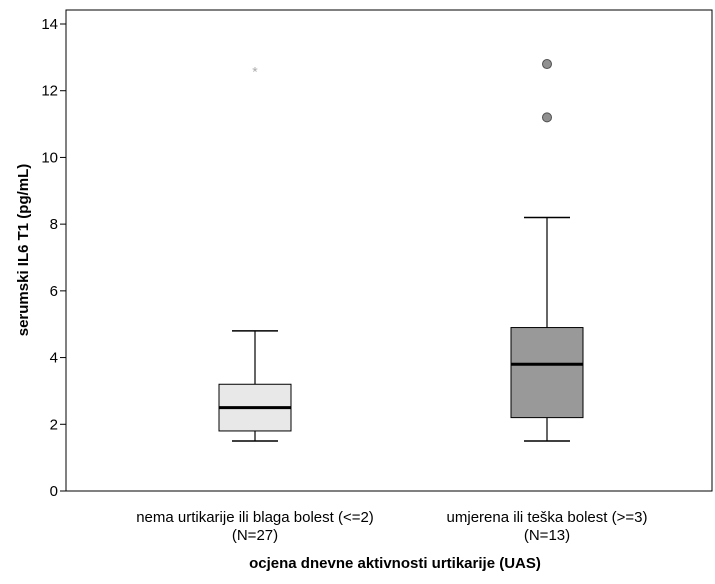  I want to click on box-group: *, so click(255, 253).